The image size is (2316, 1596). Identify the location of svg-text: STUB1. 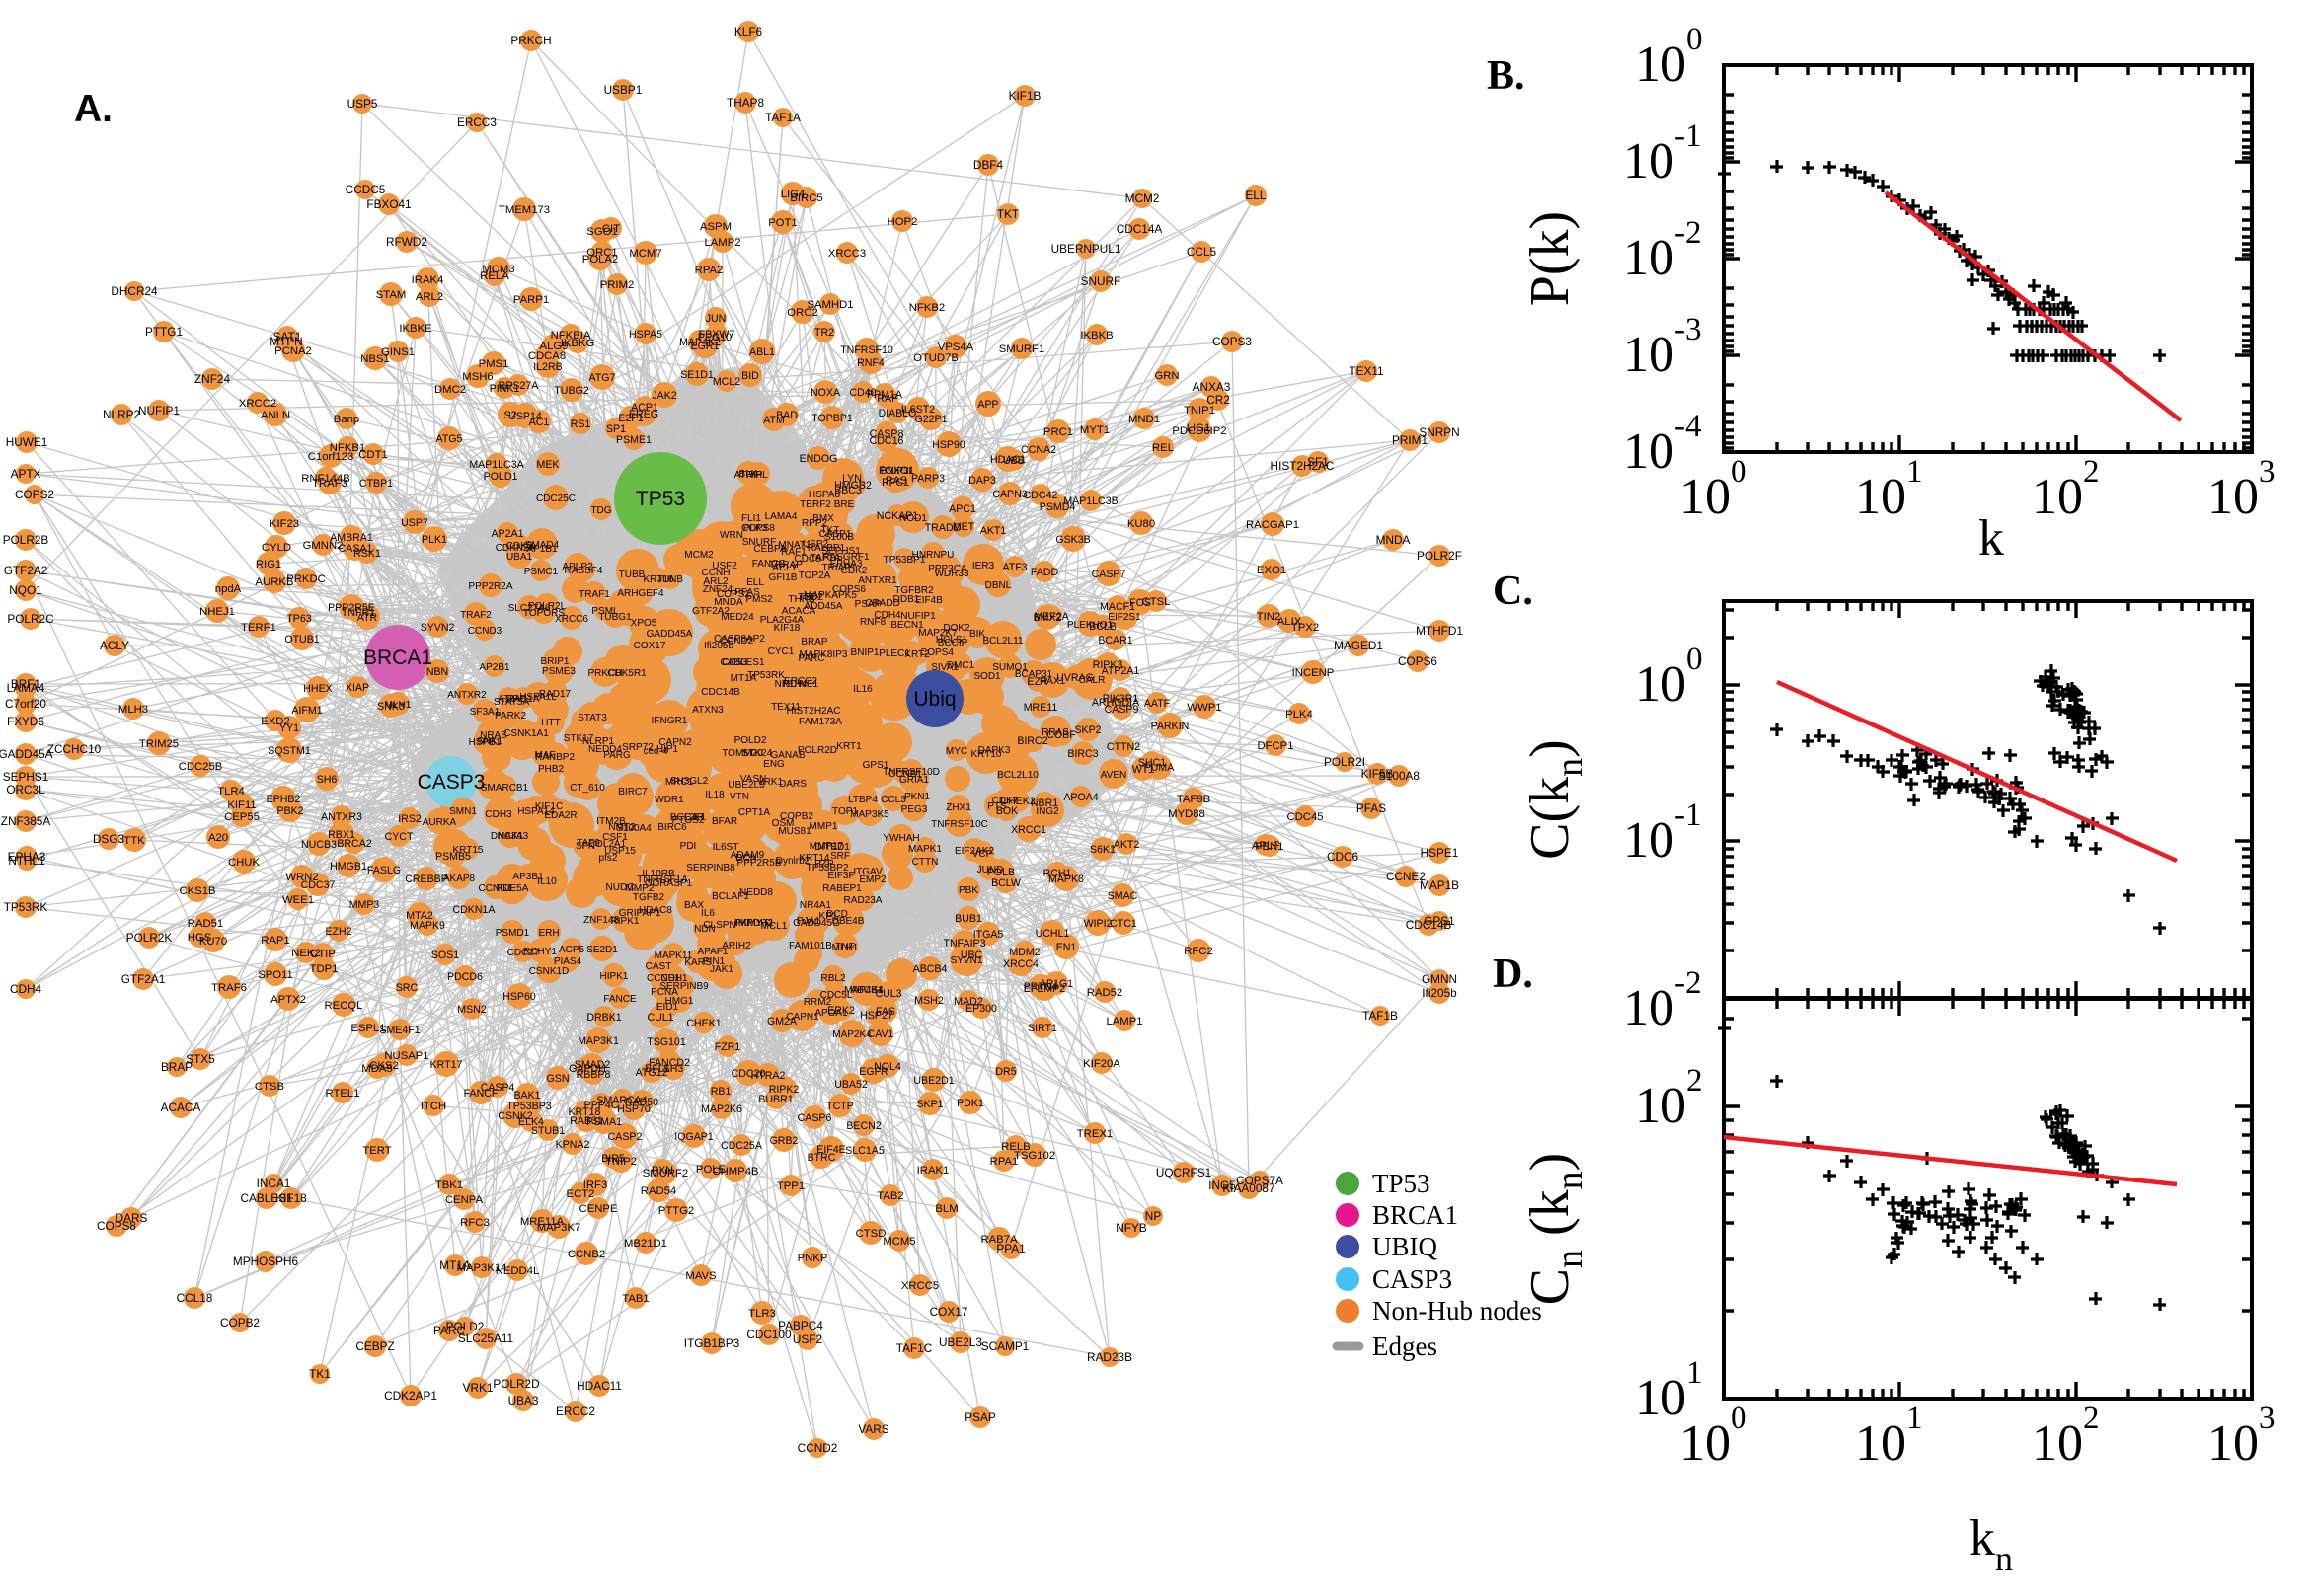
(548, 1131).